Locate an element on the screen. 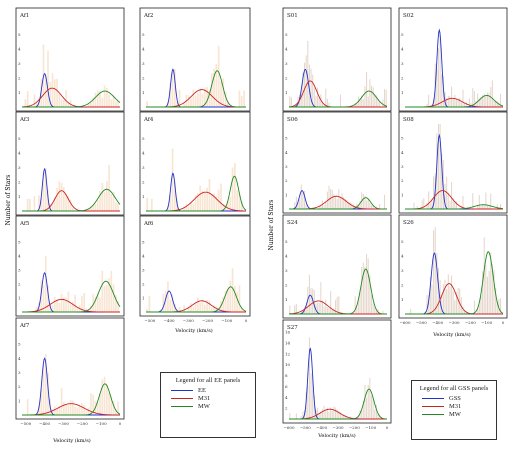 Image resolution: width=520 pixels, height=449 pixels. x-tick-label: 0 is located at coordinates (387, 427).